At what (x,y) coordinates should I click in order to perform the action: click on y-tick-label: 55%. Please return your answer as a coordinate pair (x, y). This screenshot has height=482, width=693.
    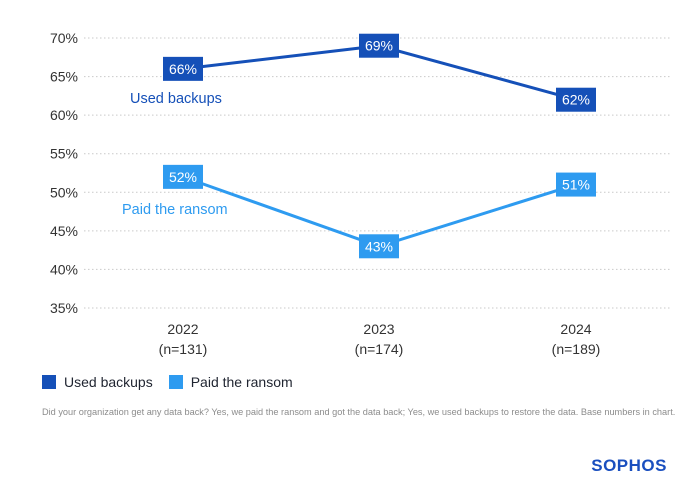
    Looking at the image, I should click on (64, 154).